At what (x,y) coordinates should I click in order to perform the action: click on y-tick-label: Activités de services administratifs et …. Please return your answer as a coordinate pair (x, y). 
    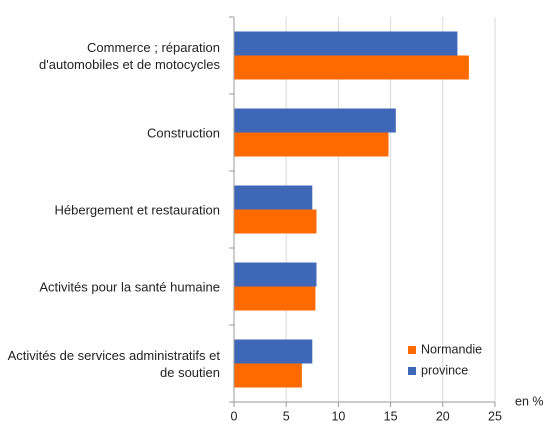
    Looking at the image, I should click on (113, 363).